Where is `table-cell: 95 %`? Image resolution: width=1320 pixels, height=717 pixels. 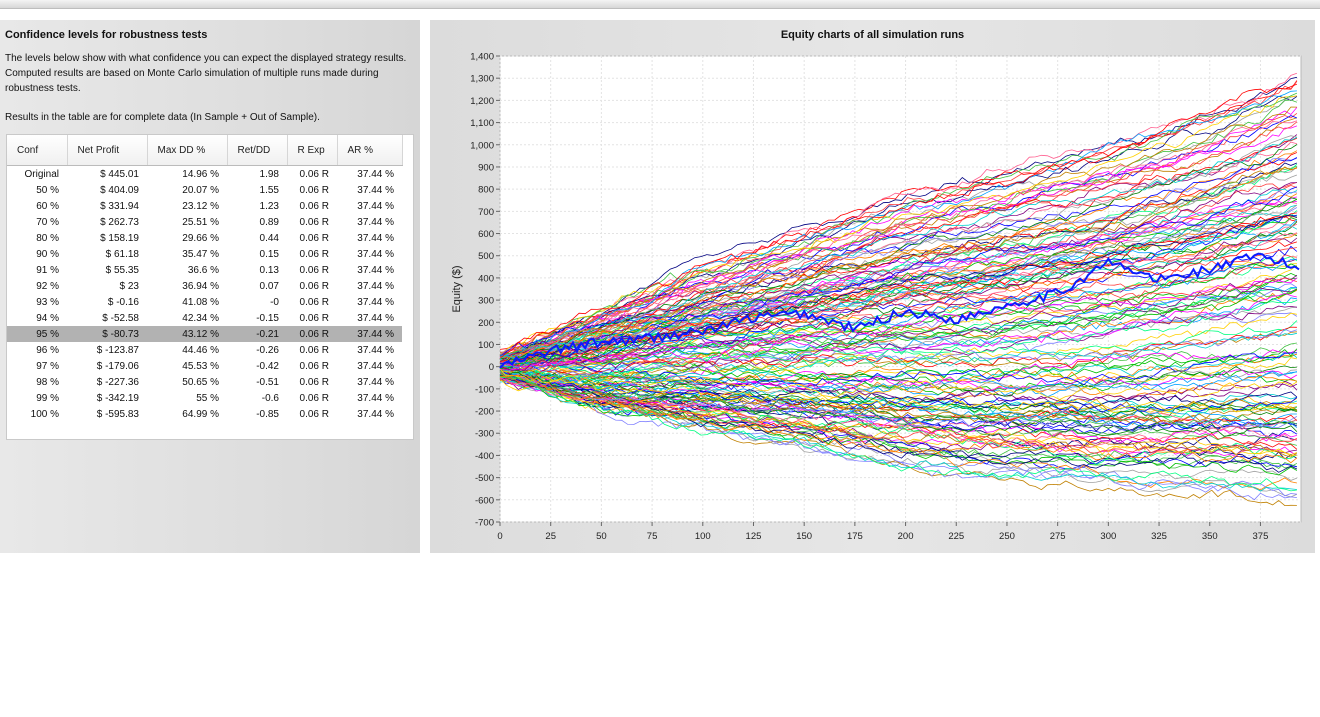 table-cell: 95 % is located at coordinates (37, 334).